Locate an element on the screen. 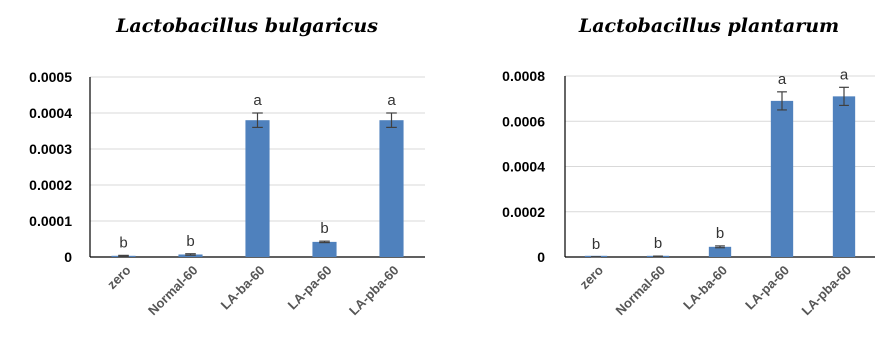 The width and height of the screenshot is (884, 345). y-tick-label: 0.0001 is located at coordinates (50, 221).